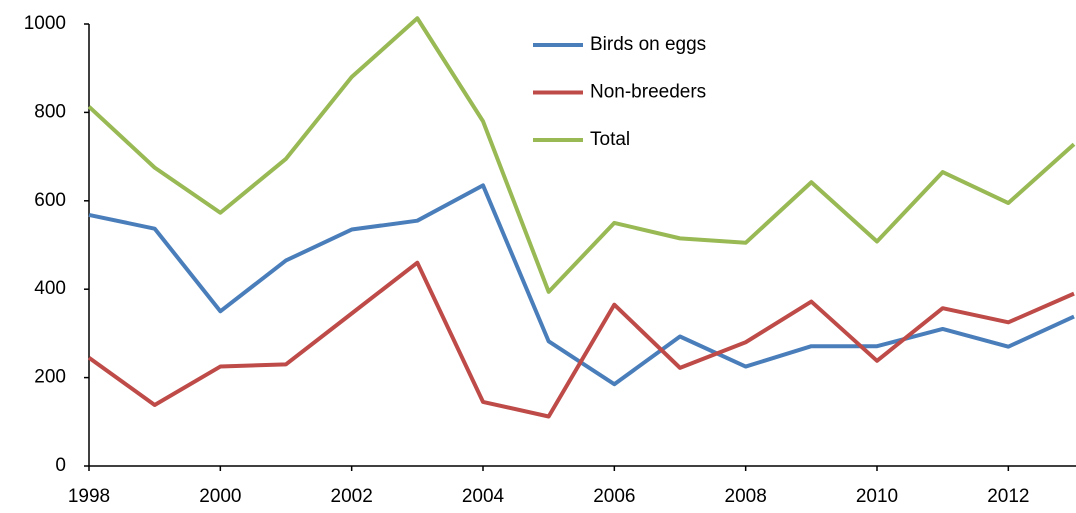 The height and width of the screenshot is (513, 1076). What do you see at coordinates (746, 496) in the screenshot?
I see `x-tick-label: 2008` at bounding box center [746, 496].